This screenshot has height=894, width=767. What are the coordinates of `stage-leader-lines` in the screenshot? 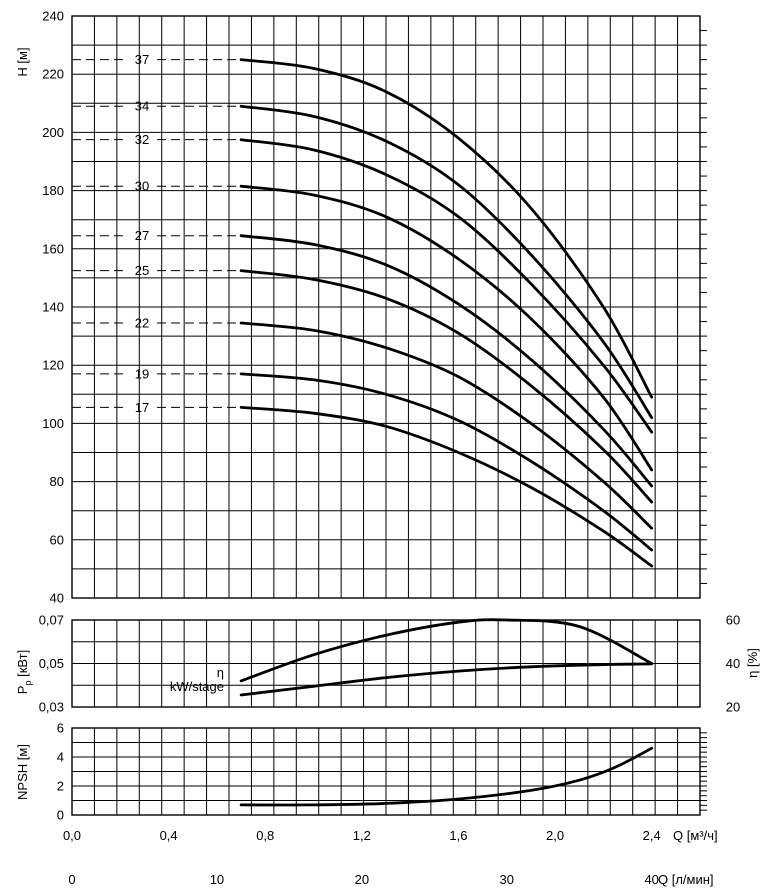 It's located at (157, 233).